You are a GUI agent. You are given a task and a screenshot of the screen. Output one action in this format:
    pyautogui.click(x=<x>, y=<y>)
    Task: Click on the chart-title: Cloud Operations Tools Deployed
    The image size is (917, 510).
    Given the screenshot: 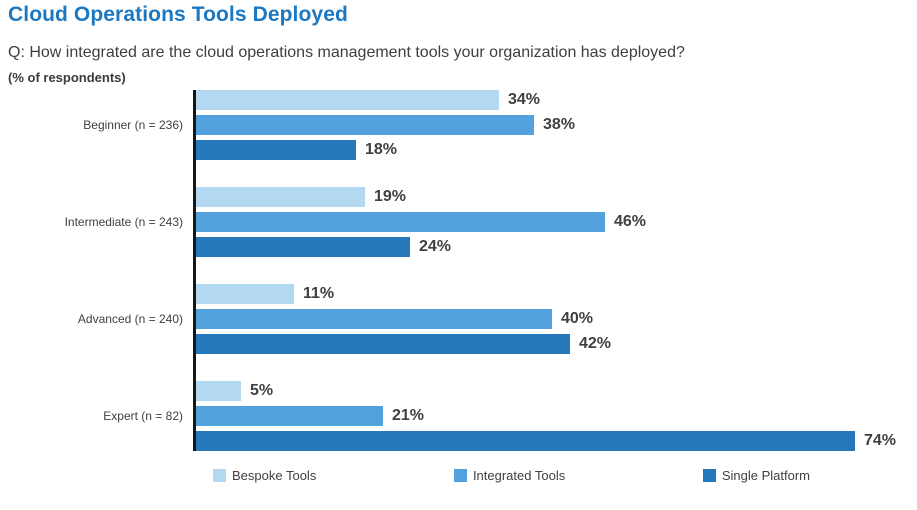 What is the action you would take?
    pyautogui.click(x=178, y=14)
    